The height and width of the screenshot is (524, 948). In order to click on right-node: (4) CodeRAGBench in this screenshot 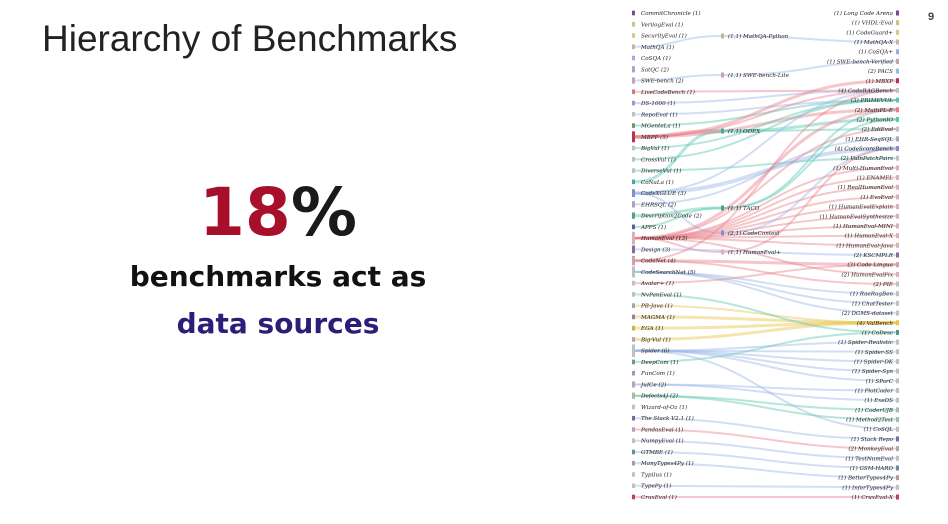, I will do `click(868, 90)`.